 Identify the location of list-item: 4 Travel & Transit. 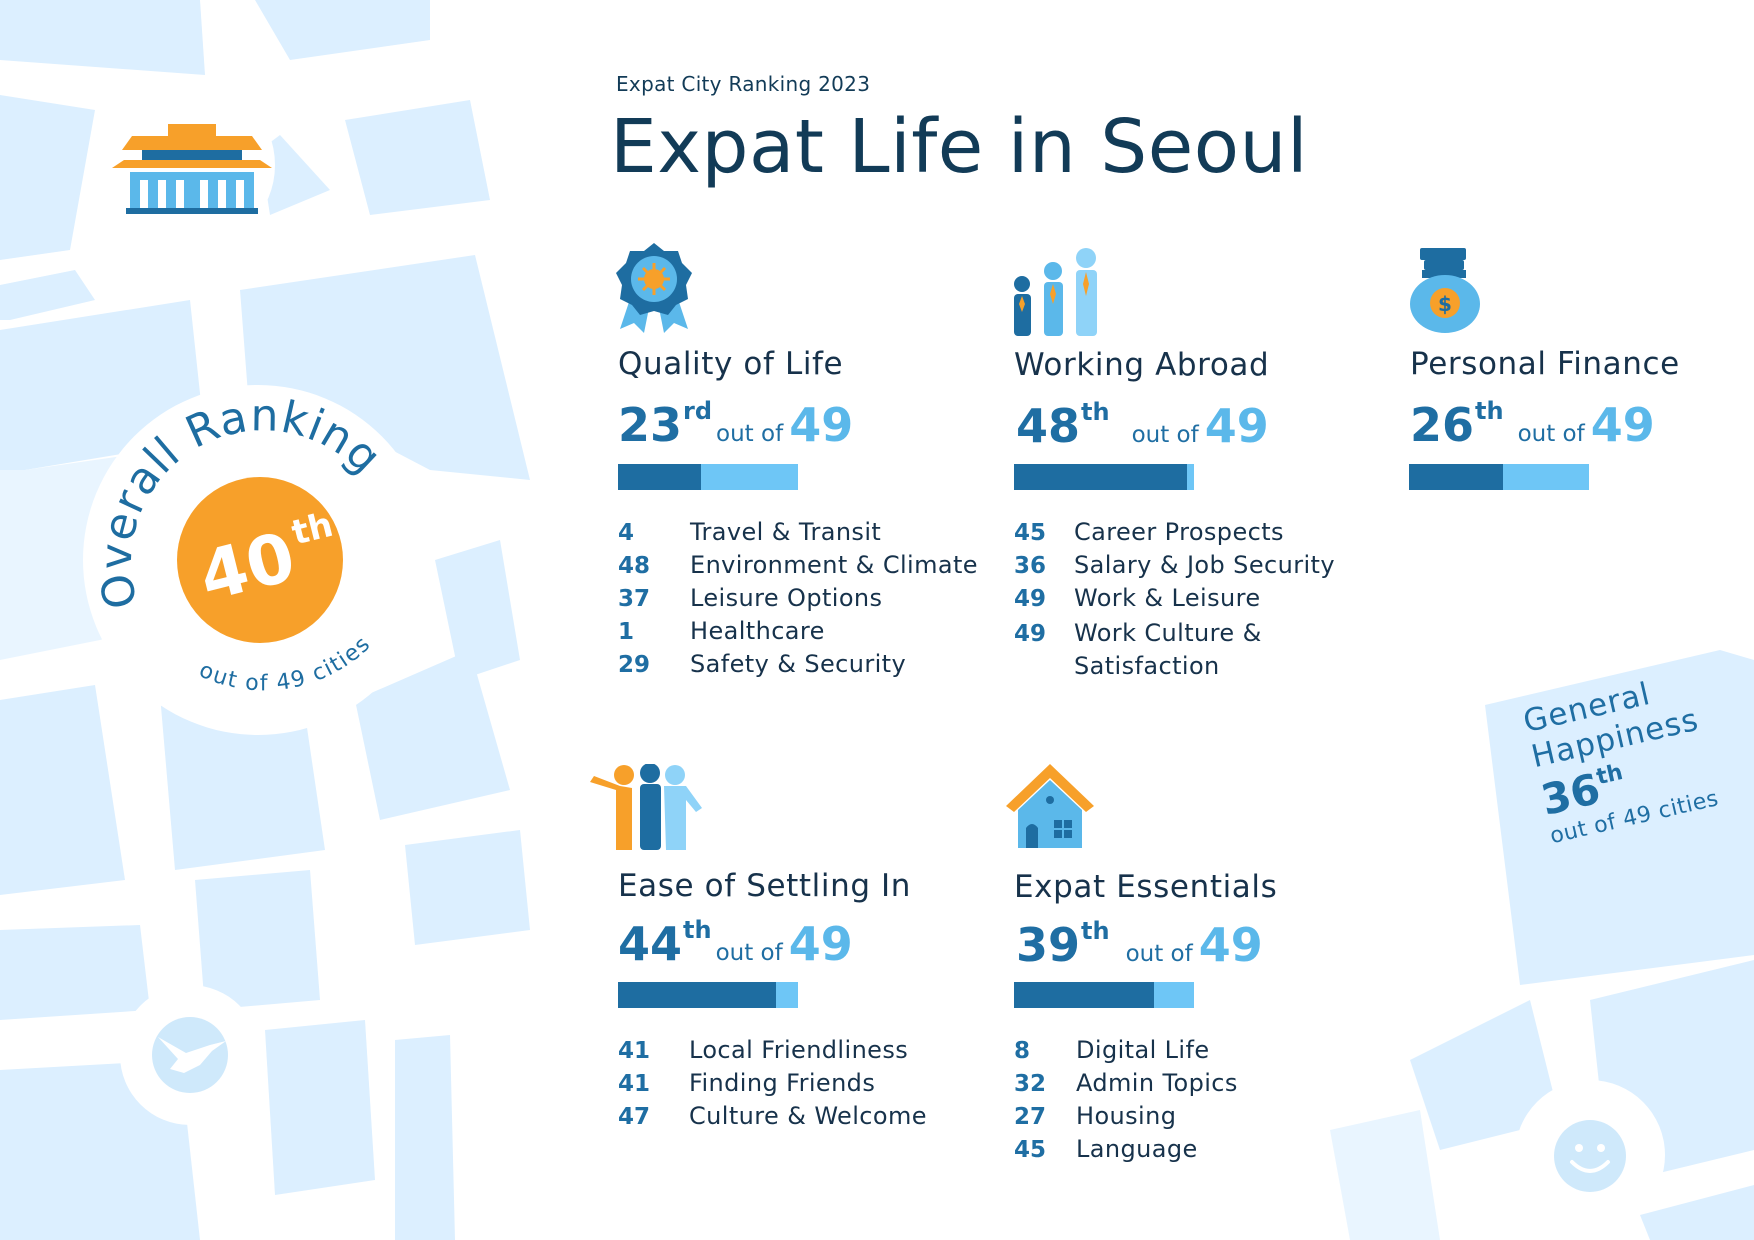
(798, 534).